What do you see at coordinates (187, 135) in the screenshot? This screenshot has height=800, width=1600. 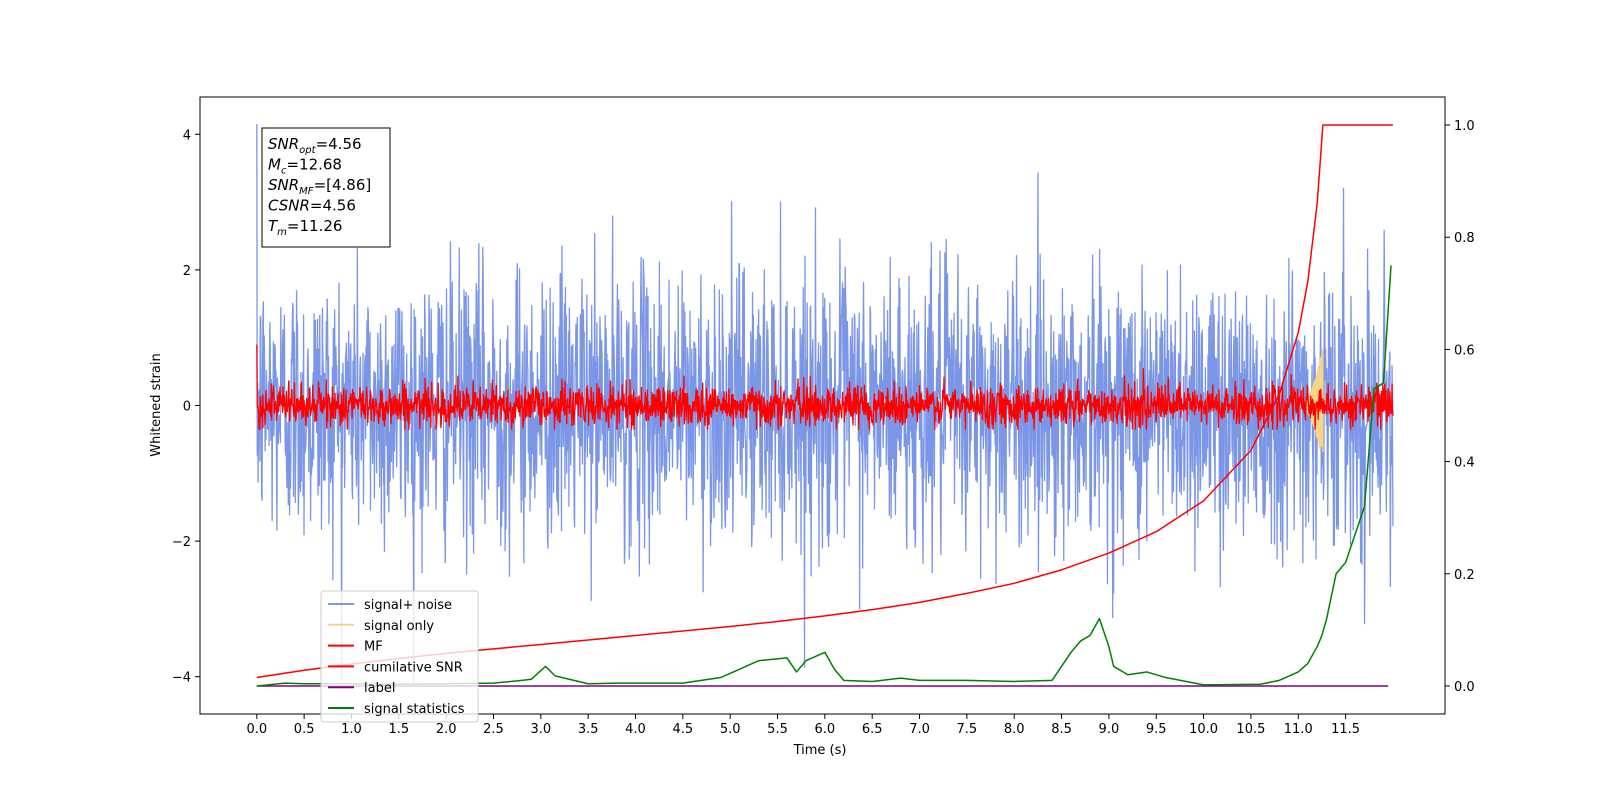 I see `y-tick-label: 4` at bounding box center [187, 135].